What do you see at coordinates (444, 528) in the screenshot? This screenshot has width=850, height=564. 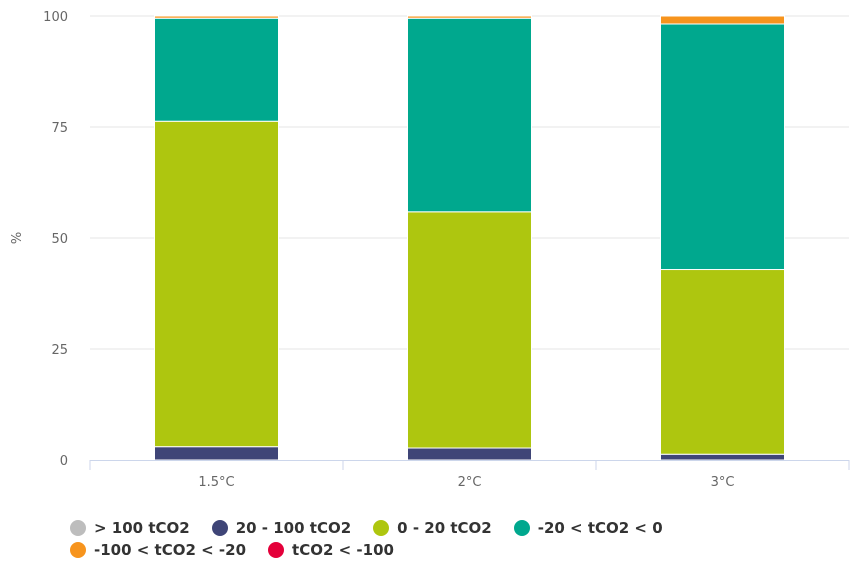 I see `legend-label: 0 - 20 tCO2` at bounding box center [444, 528].